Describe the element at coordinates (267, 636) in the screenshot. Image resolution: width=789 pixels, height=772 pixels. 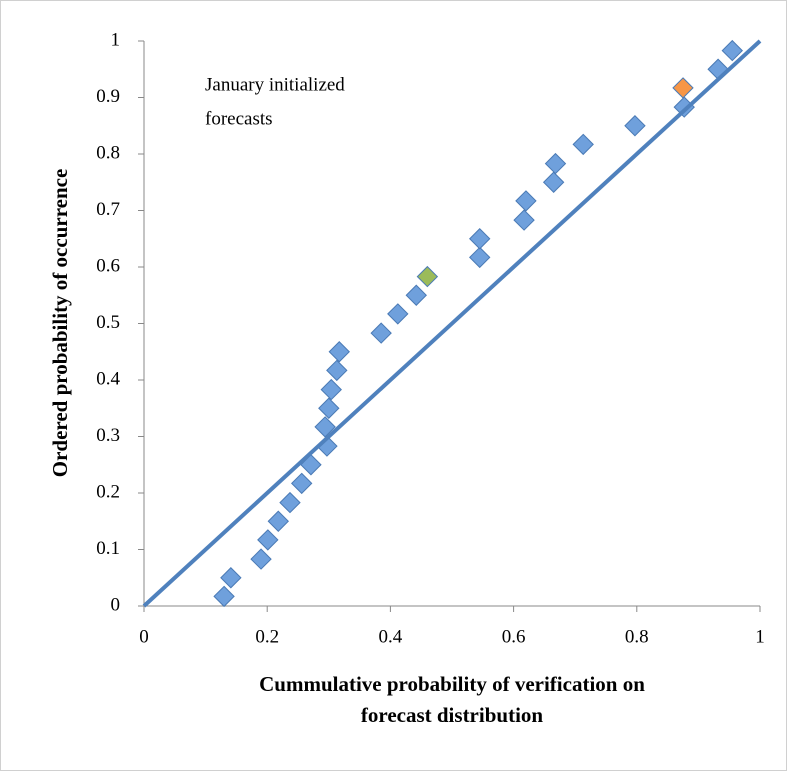
I see `x-tick-label: 0.2` at that location.